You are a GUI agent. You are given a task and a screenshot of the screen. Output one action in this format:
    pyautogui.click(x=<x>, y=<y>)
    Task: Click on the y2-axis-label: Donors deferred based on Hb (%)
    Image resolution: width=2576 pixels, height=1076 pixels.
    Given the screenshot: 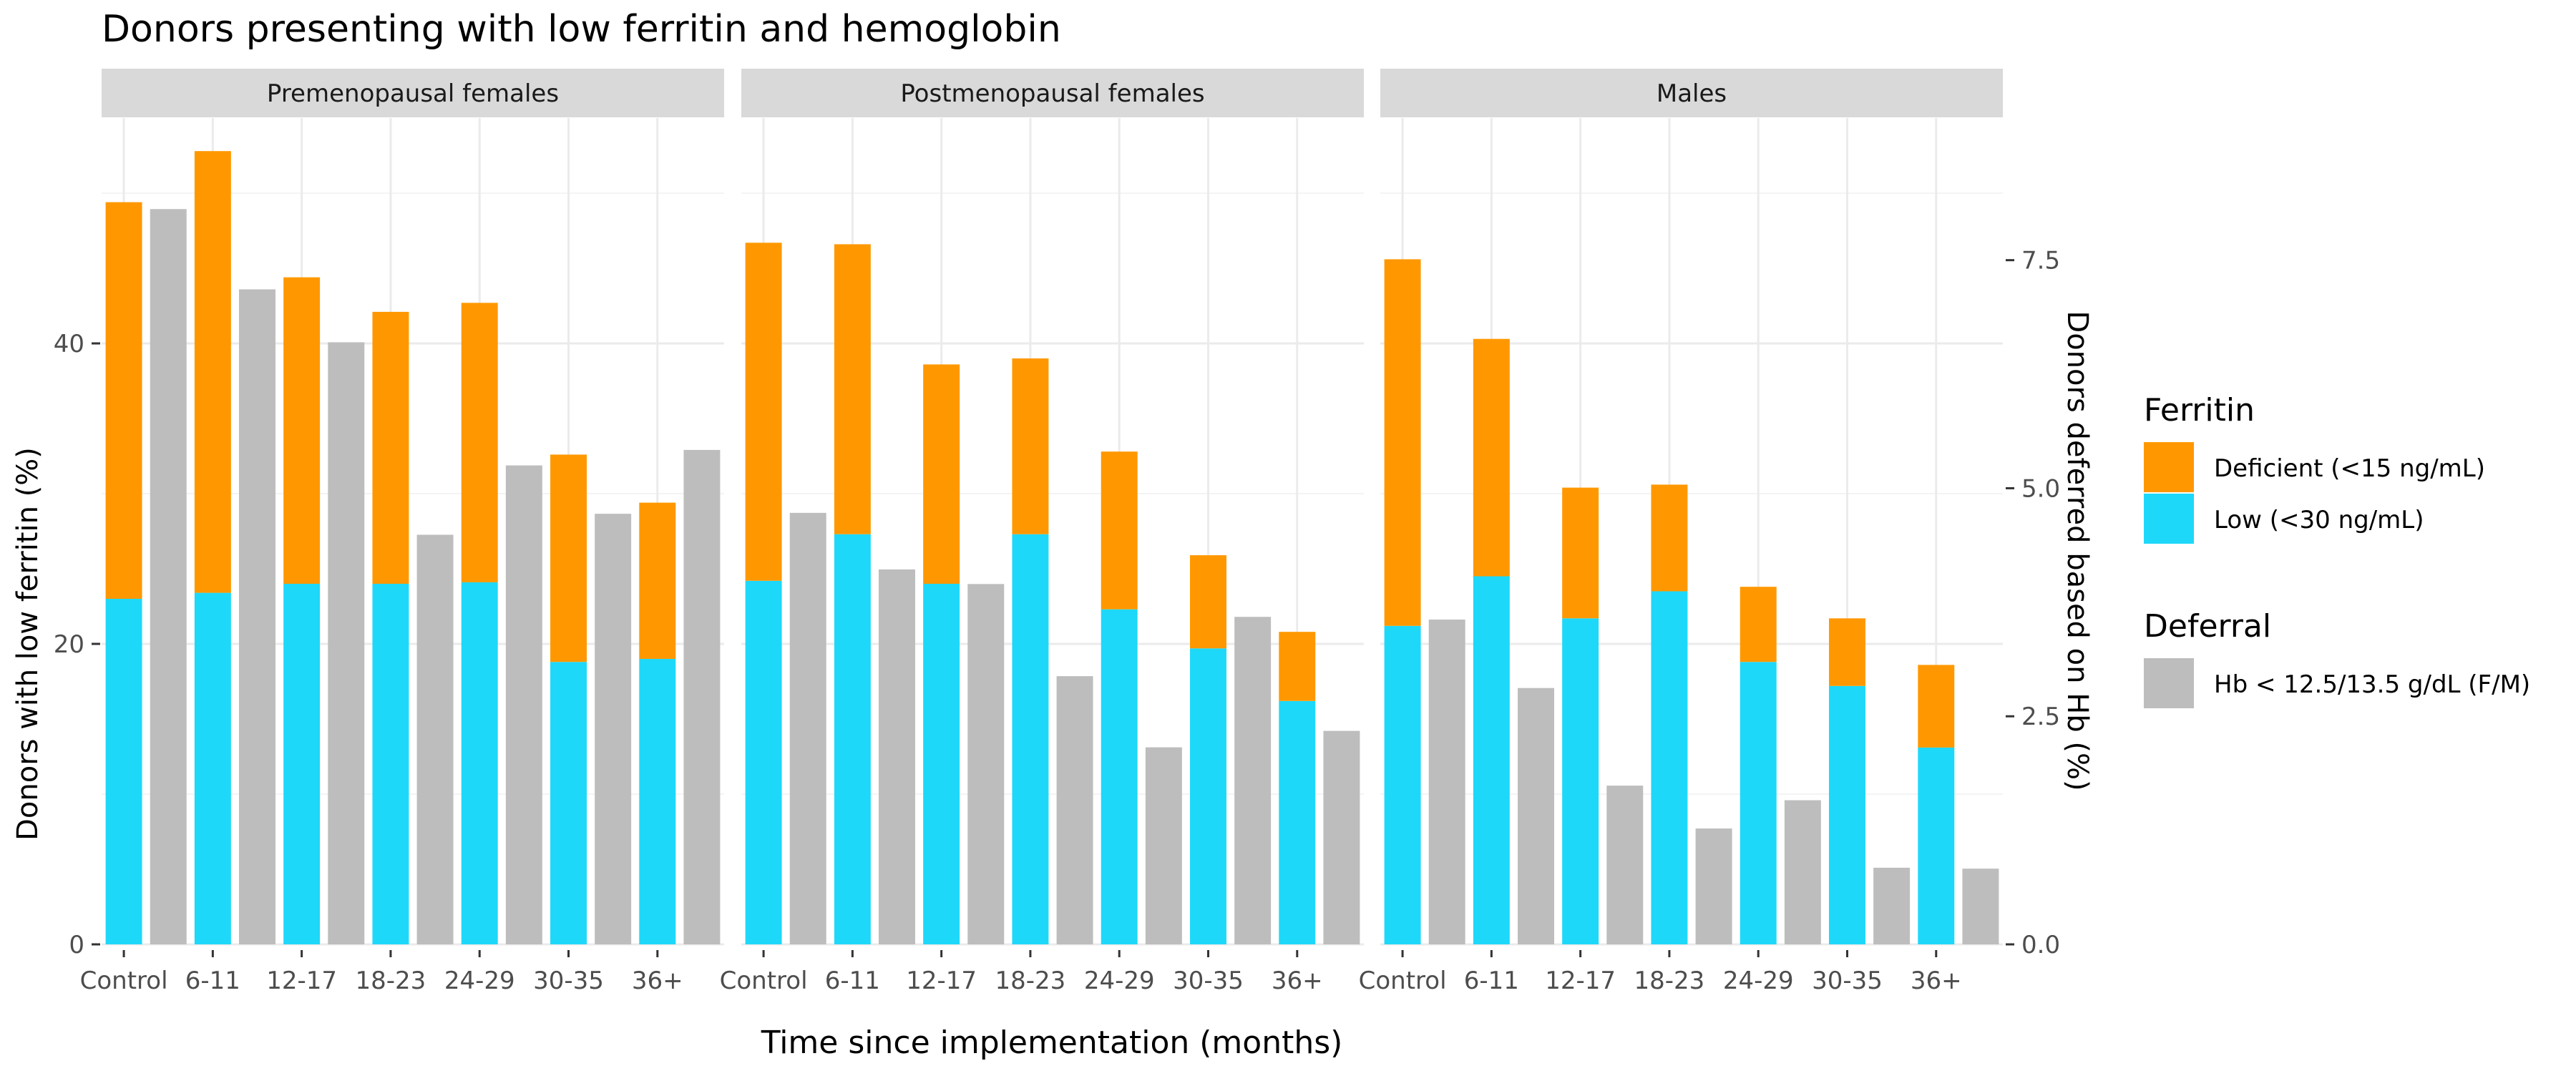 What is the action you would take?
    pyautogui.click(x=2077, y=551)
    